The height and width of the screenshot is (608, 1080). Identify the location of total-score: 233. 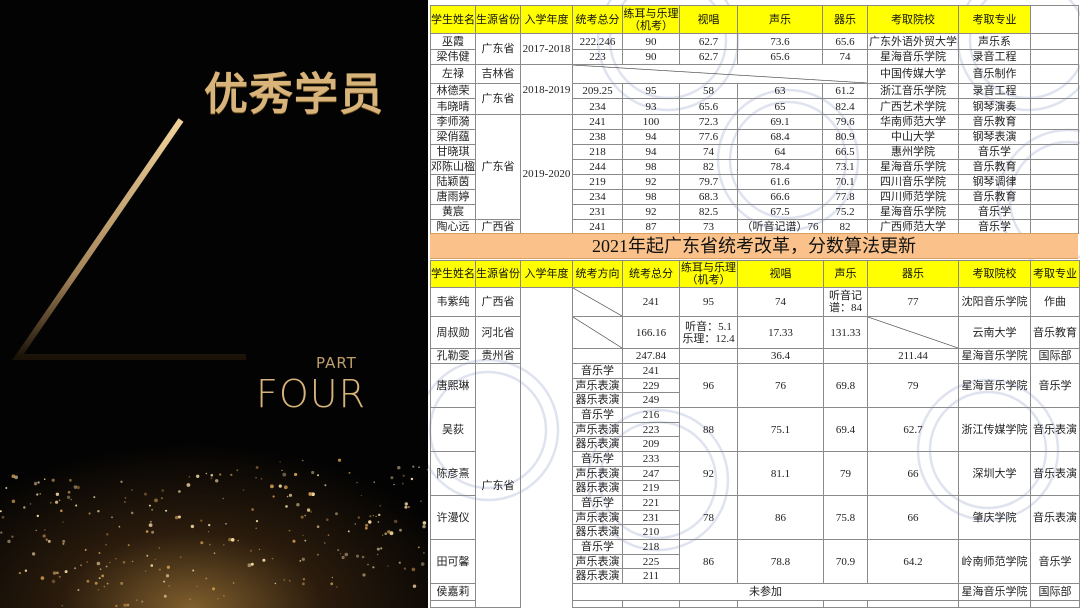
(651, 459).